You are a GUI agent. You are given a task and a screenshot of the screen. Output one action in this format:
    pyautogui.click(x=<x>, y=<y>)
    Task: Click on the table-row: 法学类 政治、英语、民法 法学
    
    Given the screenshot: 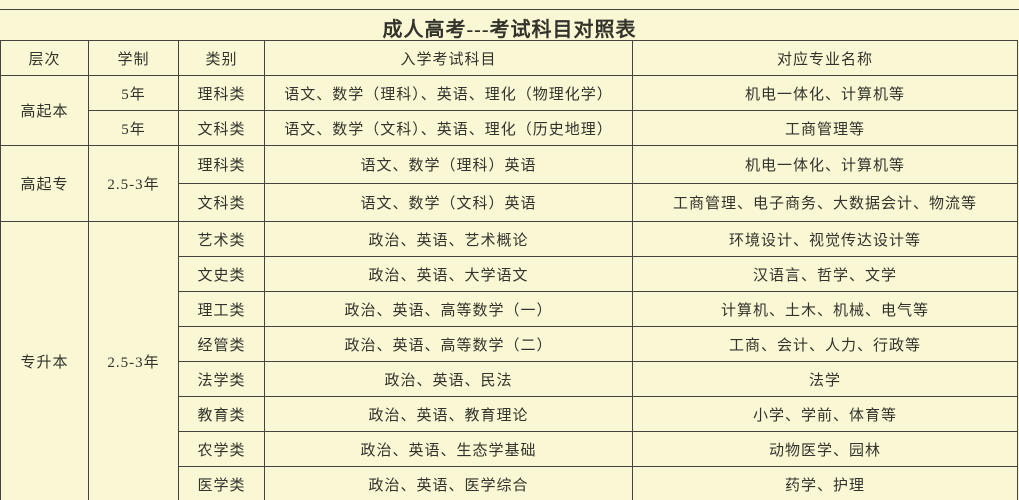 What is the action you would take?
    pyautogui.click(x=509, y=379)
    